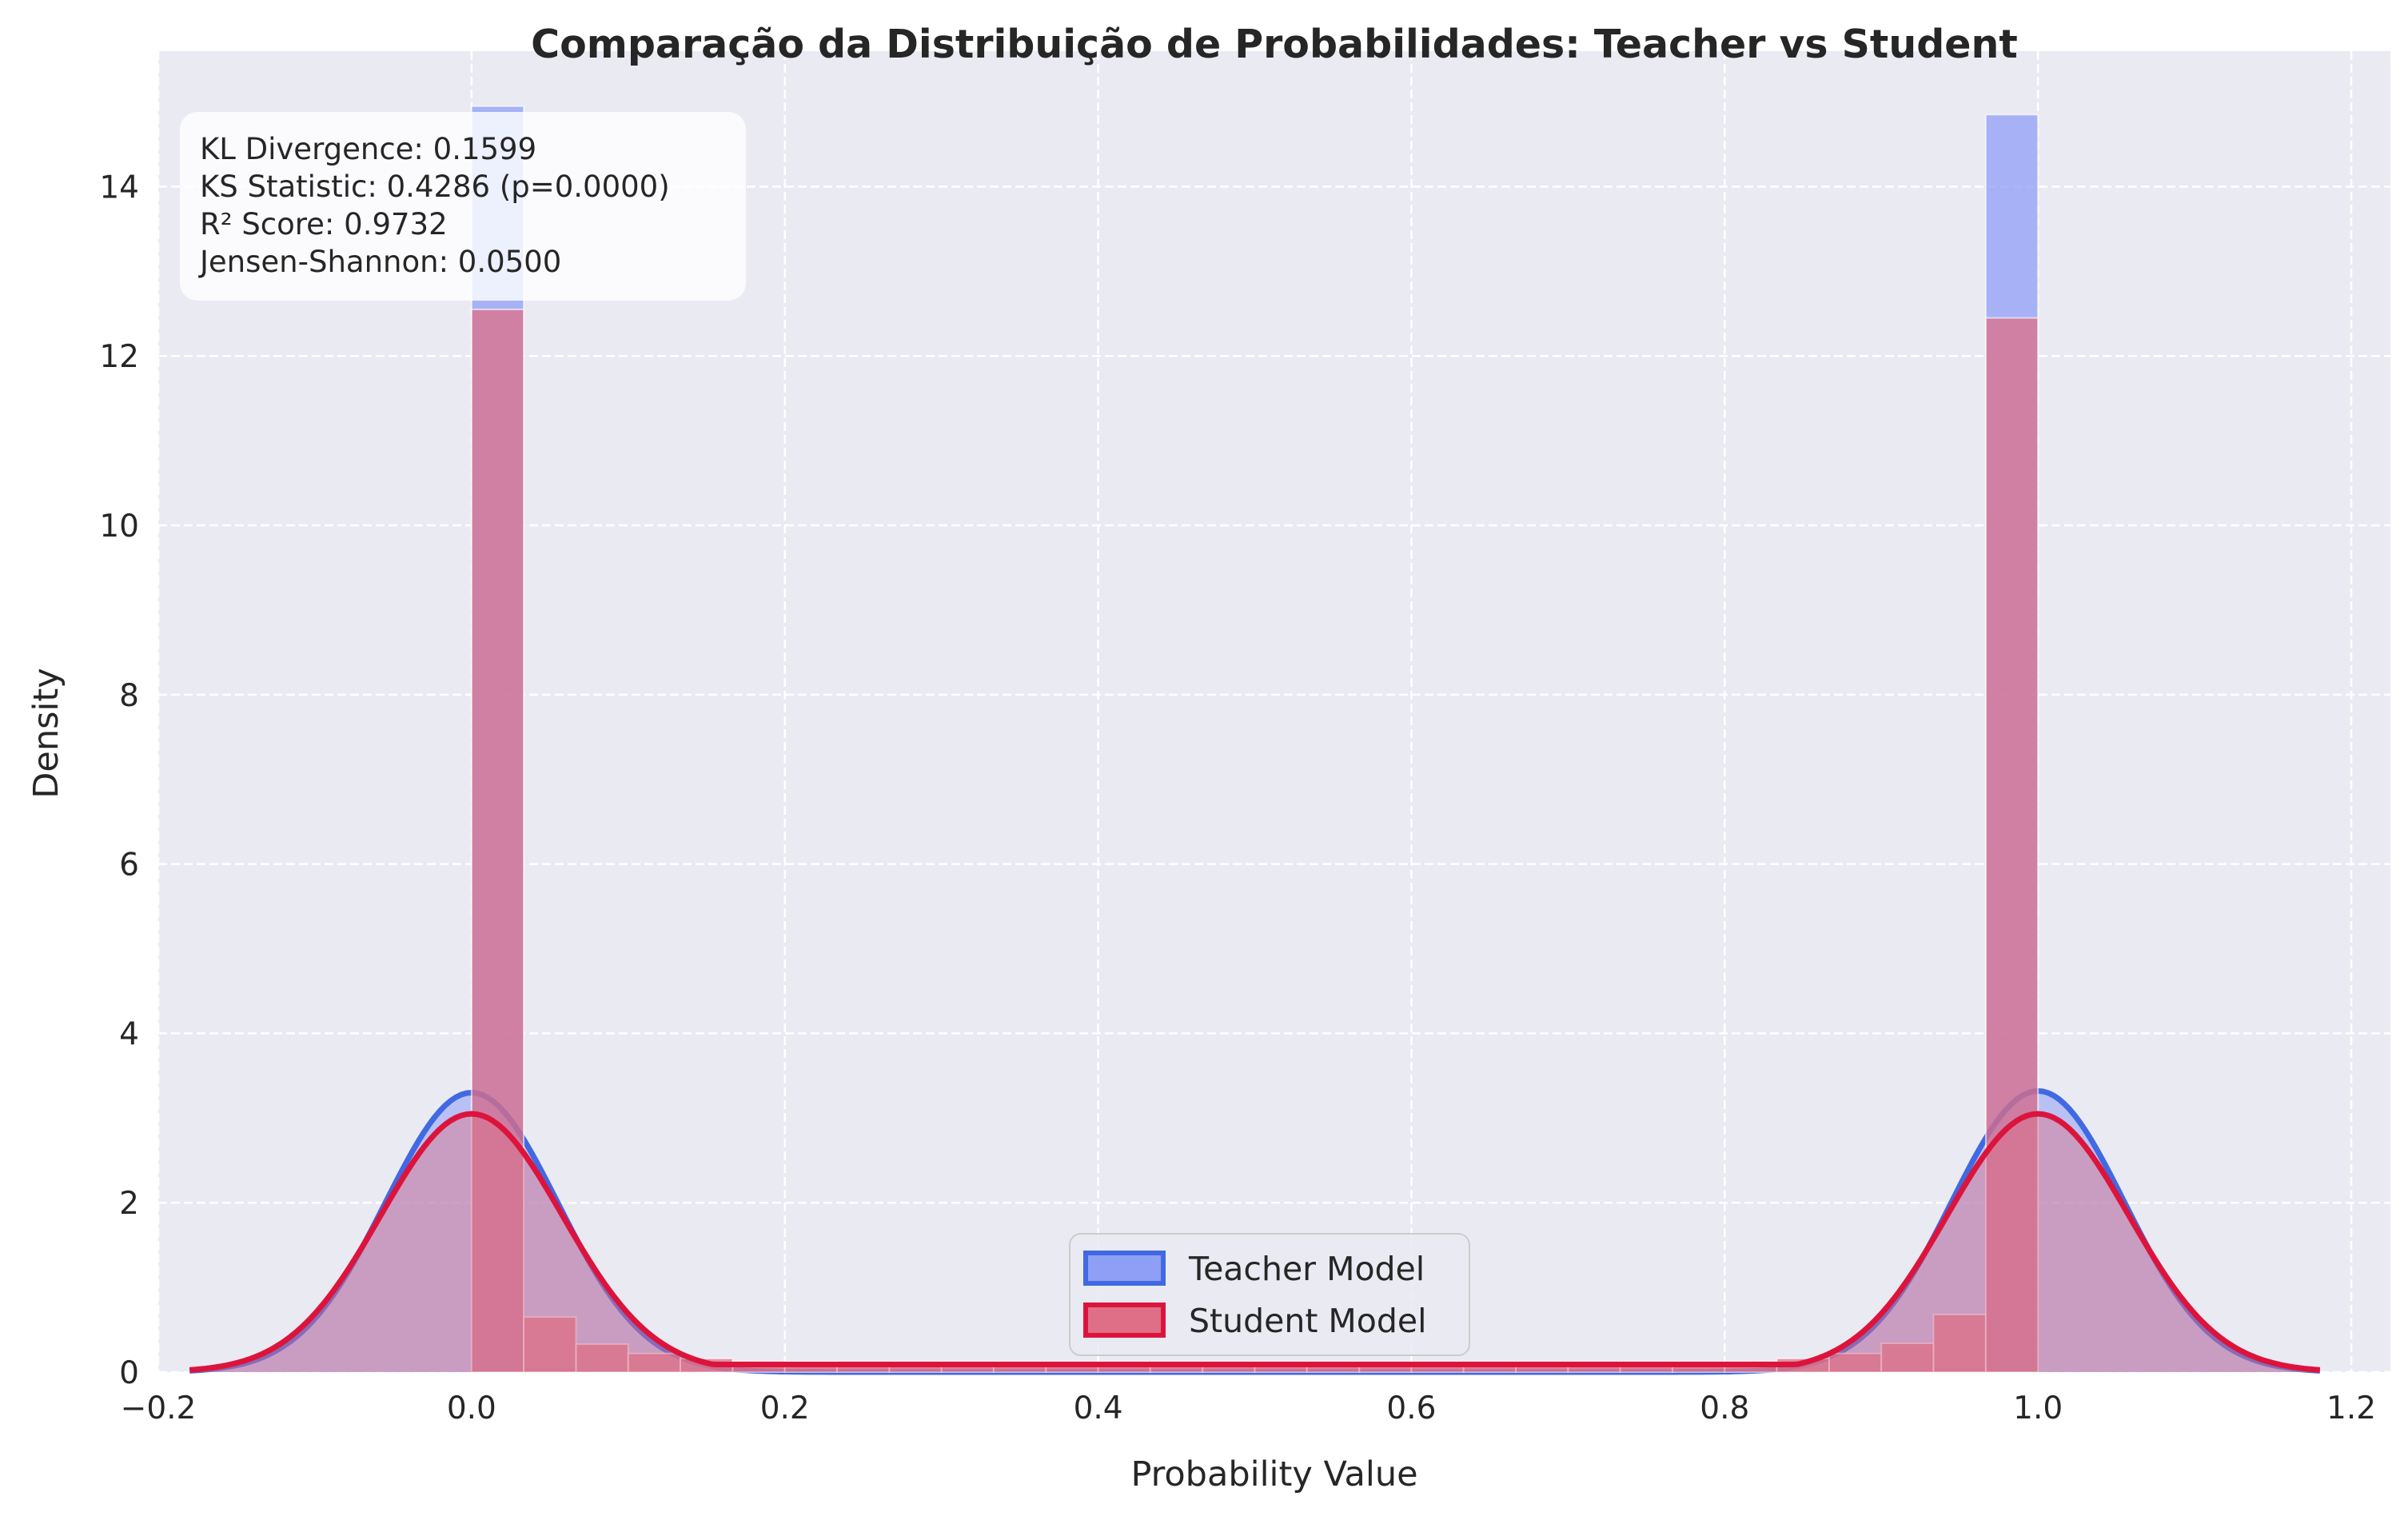 Image resolution: width=2408 pixels, height=1516 pixels. Describe the element at coordinates (1124, 1269) in the screenshot. I see `legend-swatch-teacher` at that location.